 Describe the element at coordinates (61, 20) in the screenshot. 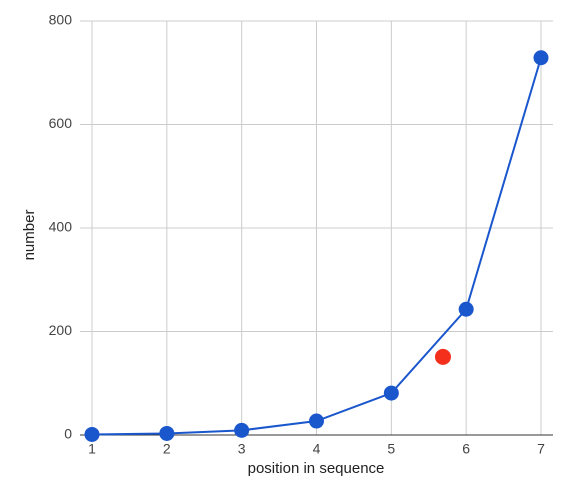

I see `y-tick-label: 800` at that location.